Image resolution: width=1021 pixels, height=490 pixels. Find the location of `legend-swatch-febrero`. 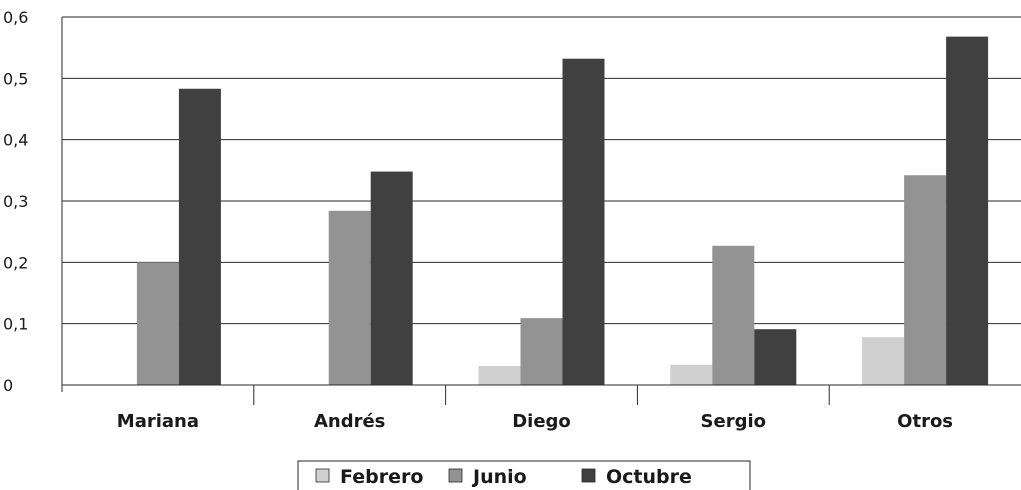

legend-swatch-febrero is located at coordinates (322, 475).